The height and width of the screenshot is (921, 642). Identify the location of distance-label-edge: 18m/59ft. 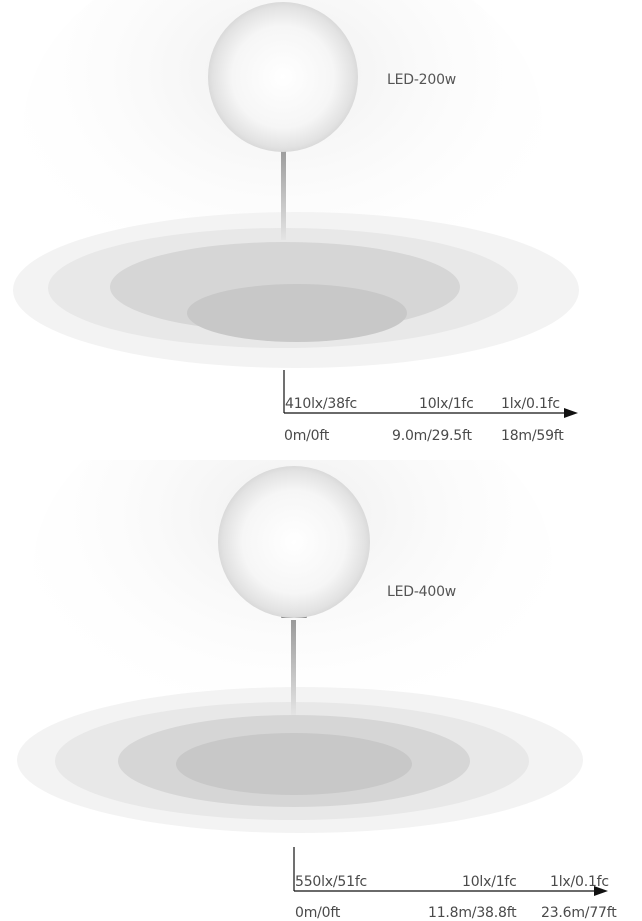
(532, 436).